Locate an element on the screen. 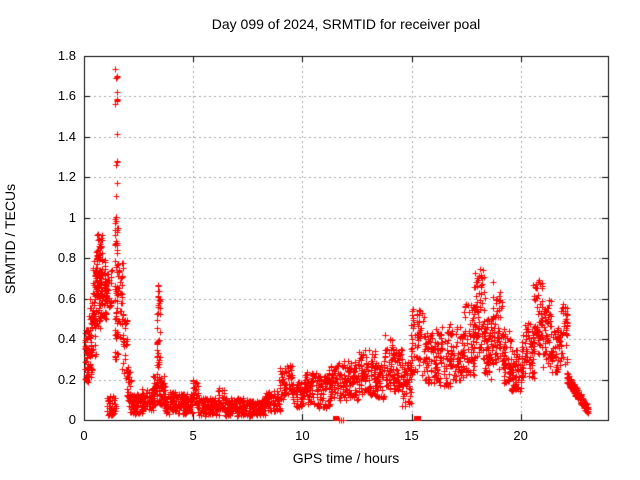  y-tick-label: 1.8 is located at coordinates (66, 55).